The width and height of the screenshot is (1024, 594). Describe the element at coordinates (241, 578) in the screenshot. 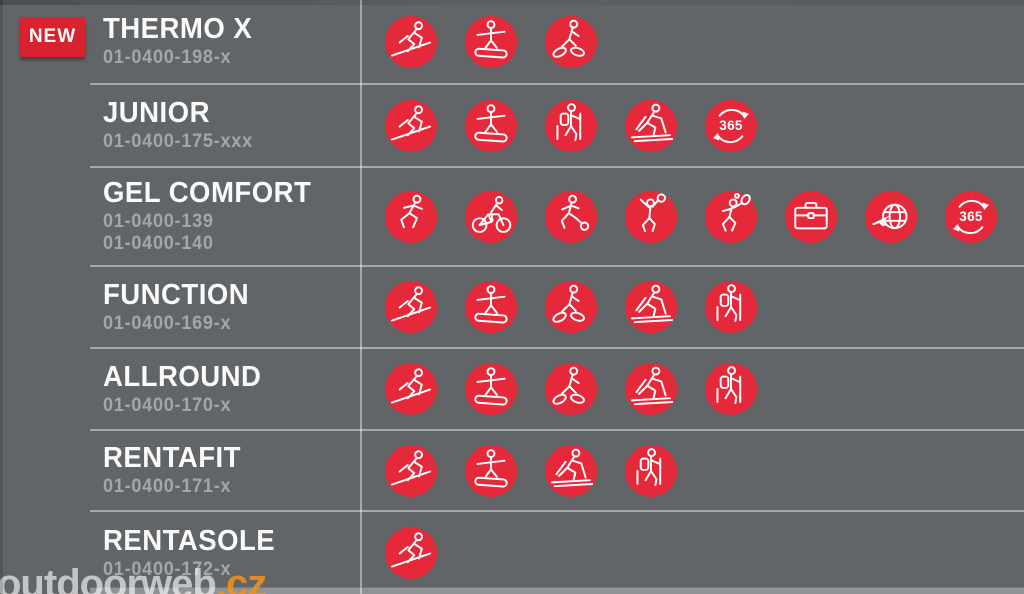

I see `watermark-tld: .cz` at that location.